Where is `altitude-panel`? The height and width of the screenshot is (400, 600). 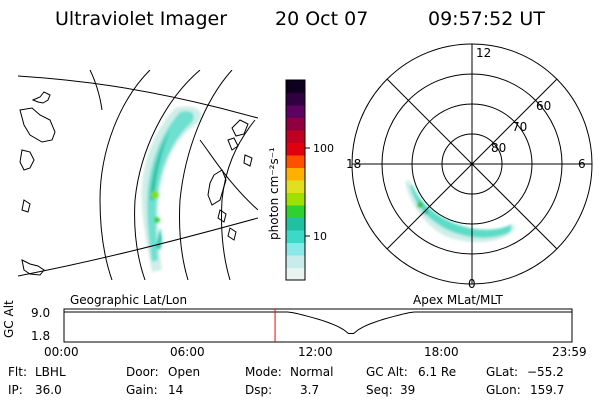 altitude-panel is located at coordinates (318, 325).